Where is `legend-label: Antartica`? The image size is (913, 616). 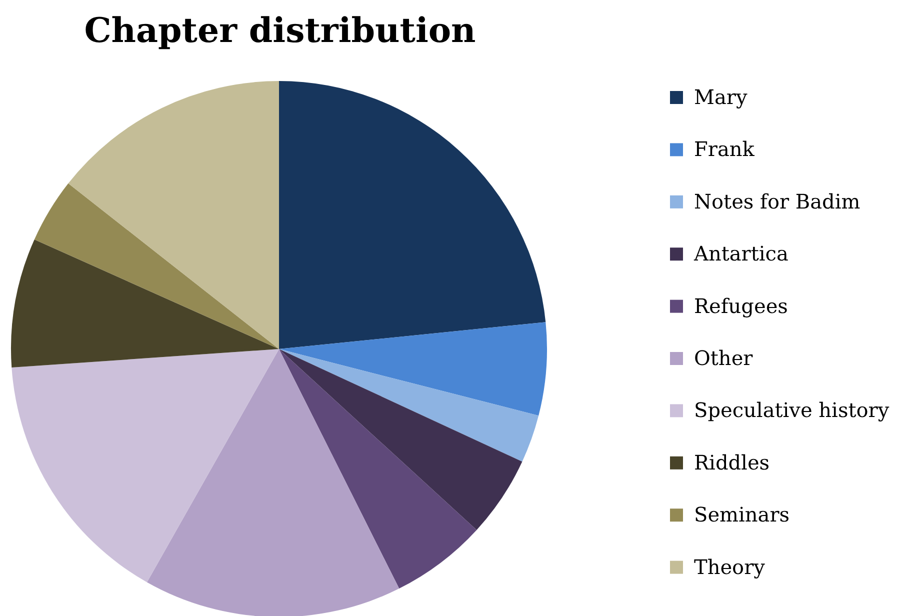 legend-label: Antartica is located at coordinates (740, 254).